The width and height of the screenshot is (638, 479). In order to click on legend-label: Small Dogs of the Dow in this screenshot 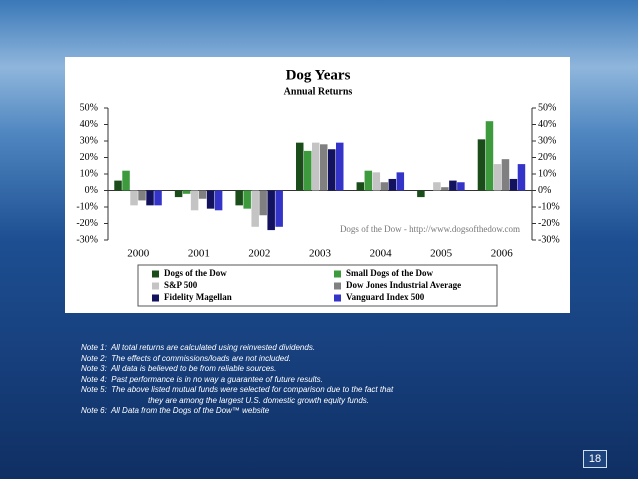, I will do `click(389, 273)`.